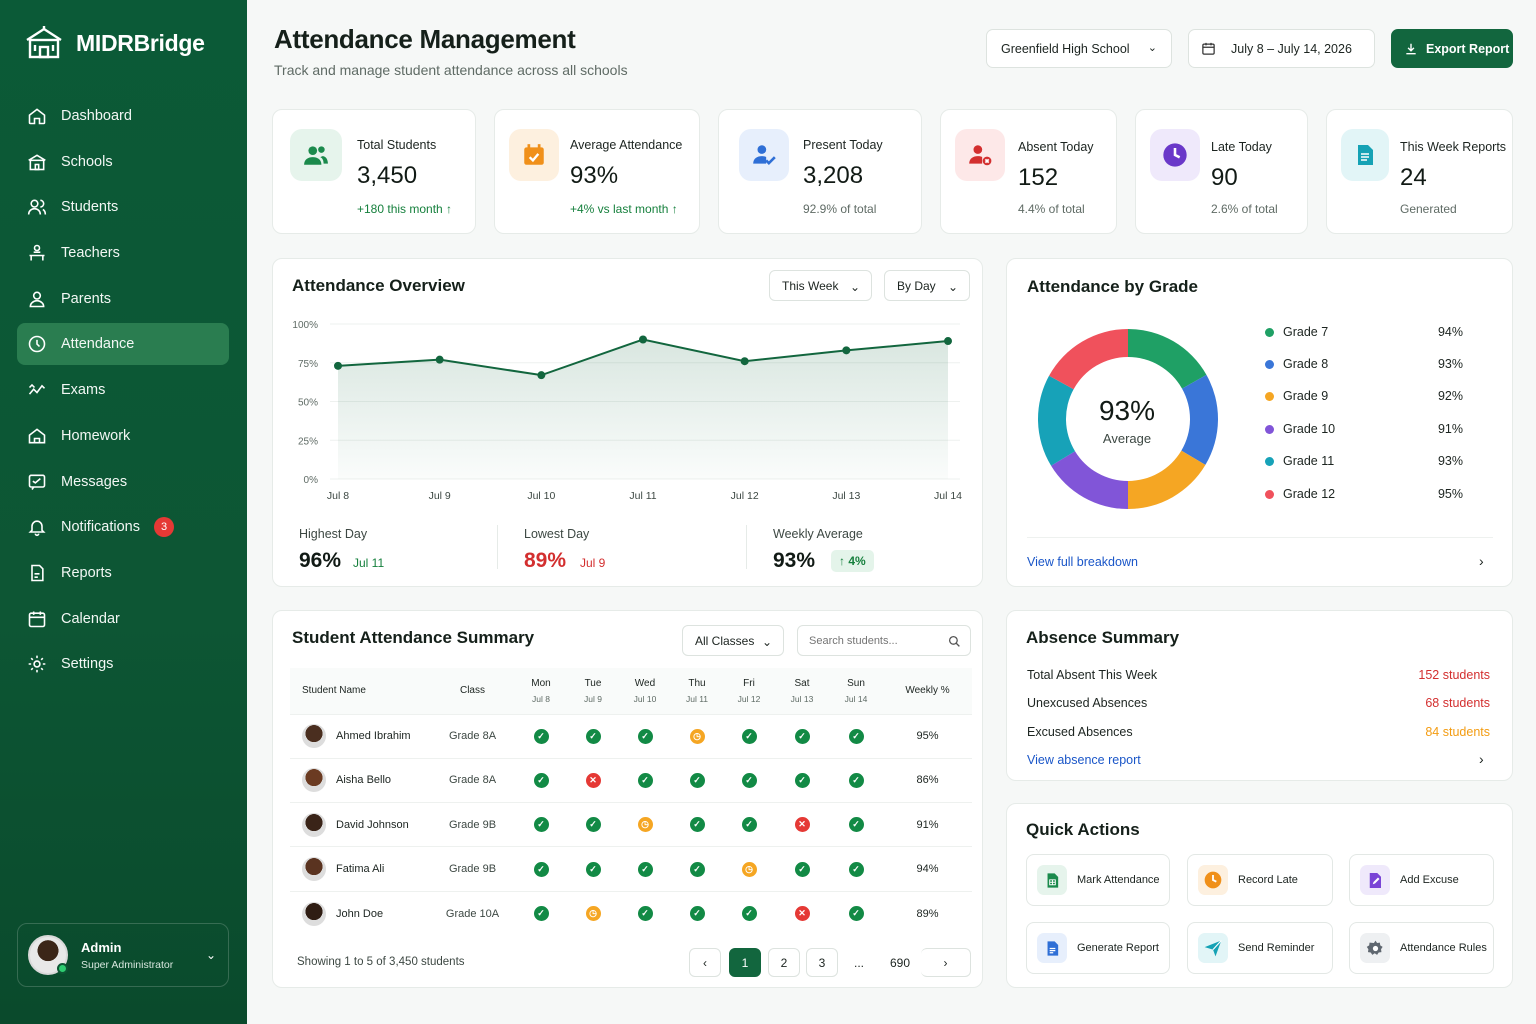 This screenshot has width=1536, height=1024. What do you see at coordinates (114, 43) in the screenshot?
I see `brand: MIDRBridge` at bounding box center [114, 43].